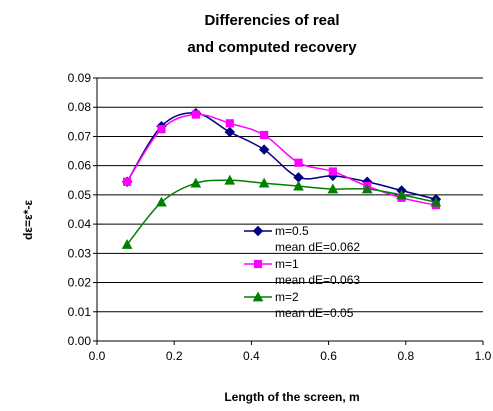 The image size is (493, 411). Describe the element at coordinates (80, 283) in the screenshot. I see `y-tick-label: 0.02` at that location.